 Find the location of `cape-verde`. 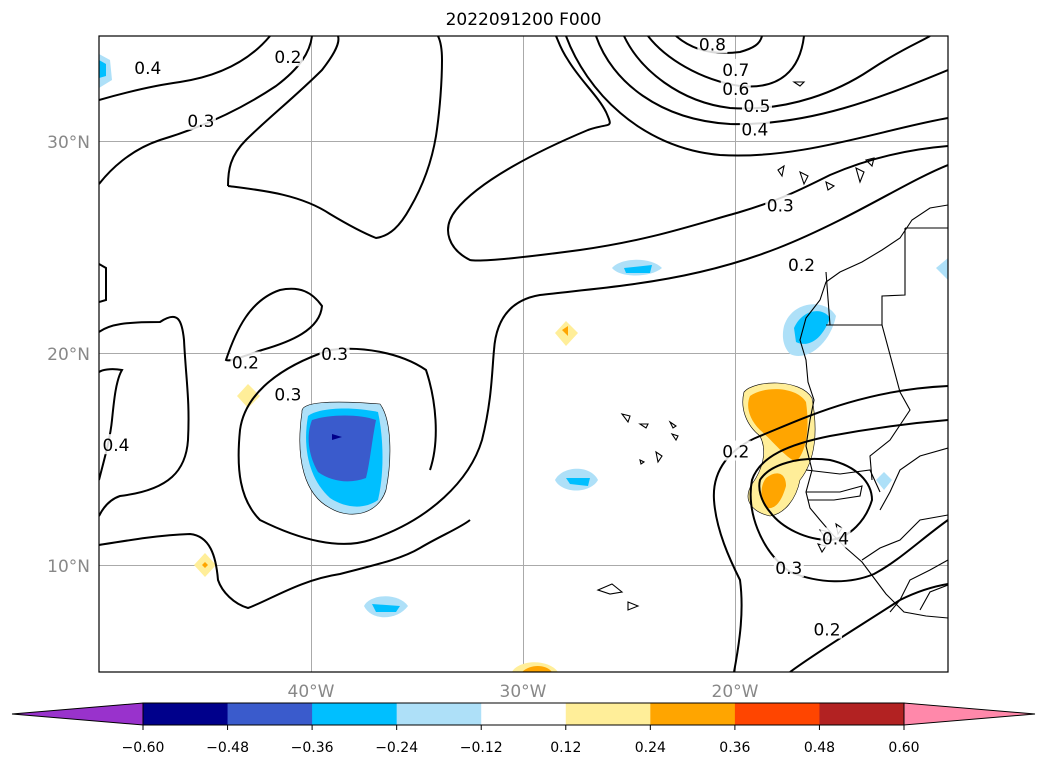

cape-verde is located at coordinates (649, 439).